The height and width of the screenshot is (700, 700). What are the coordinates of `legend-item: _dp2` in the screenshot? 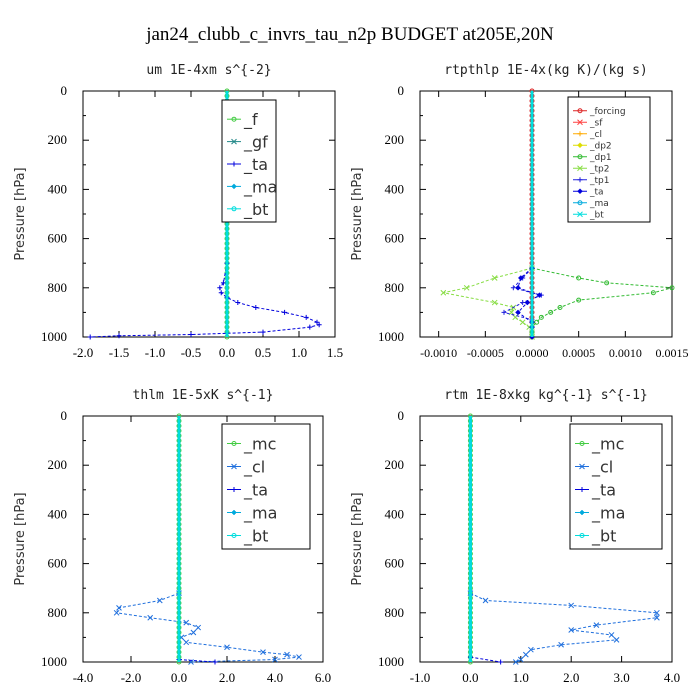 It's located at (592, 146).